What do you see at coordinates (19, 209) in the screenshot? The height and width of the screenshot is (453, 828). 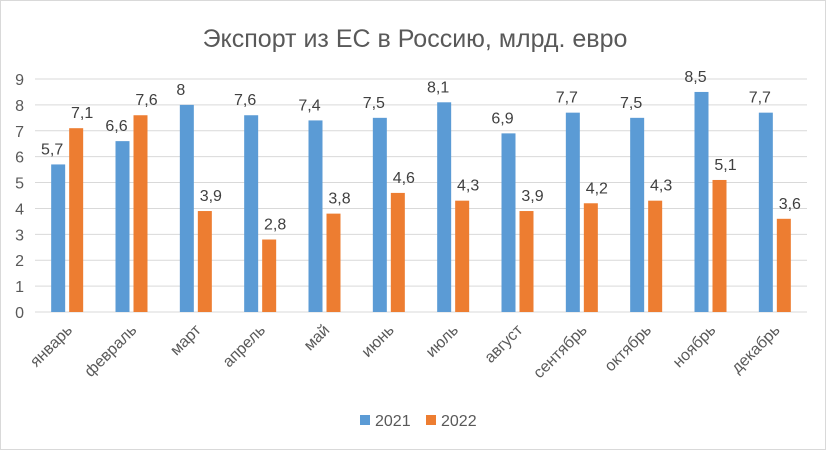 I see `y-tick-label: 4` at bounding box center [19, 209].